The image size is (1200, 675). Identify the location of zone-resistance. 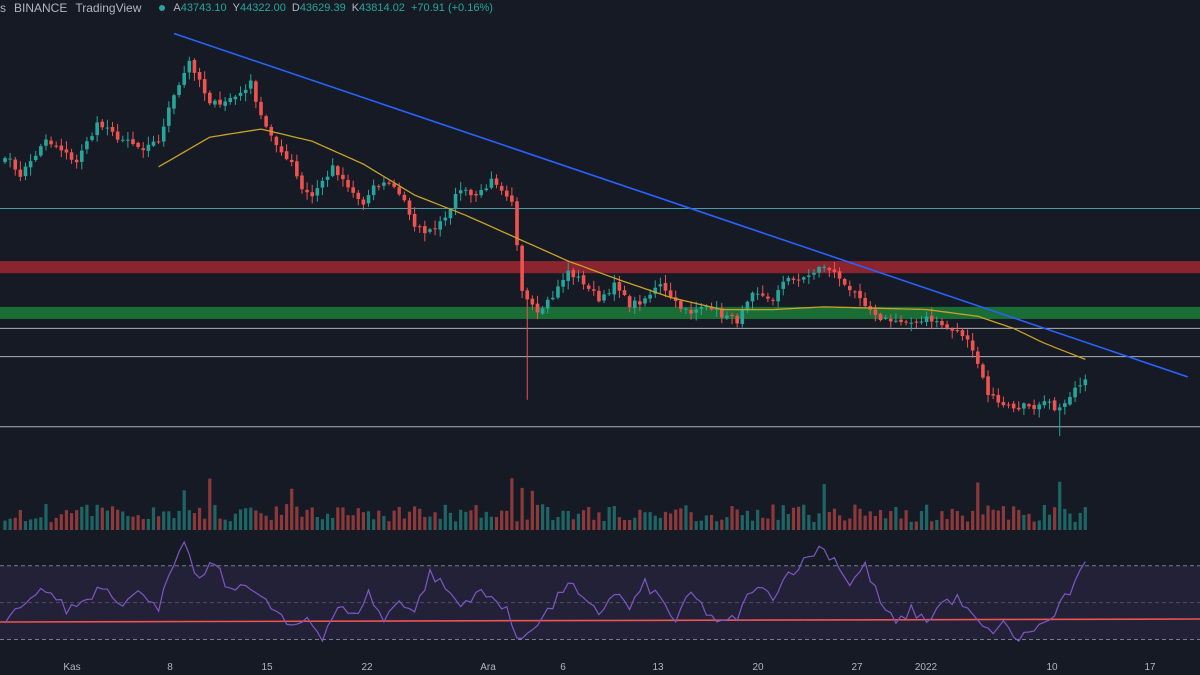
(600, 267).